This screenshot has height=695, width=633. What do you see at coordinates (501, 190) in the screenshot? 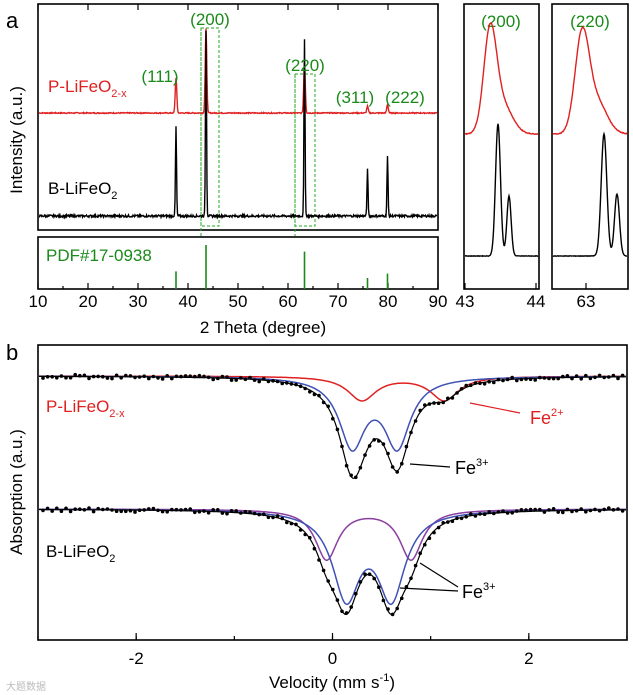
I see `inset-200-b-trace` at bounding box center [501, 190].